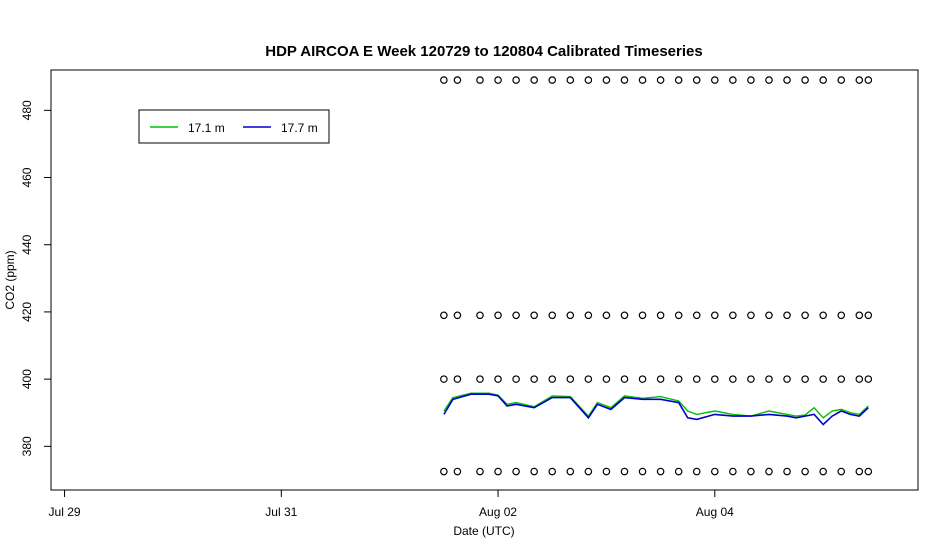 Image resolution: width=936 pixels, height=540 pixels. What do you see at coordinates (27, 177) in the screenshot?
I see `y-tick-label: 460` at bounding box center [27, 177].